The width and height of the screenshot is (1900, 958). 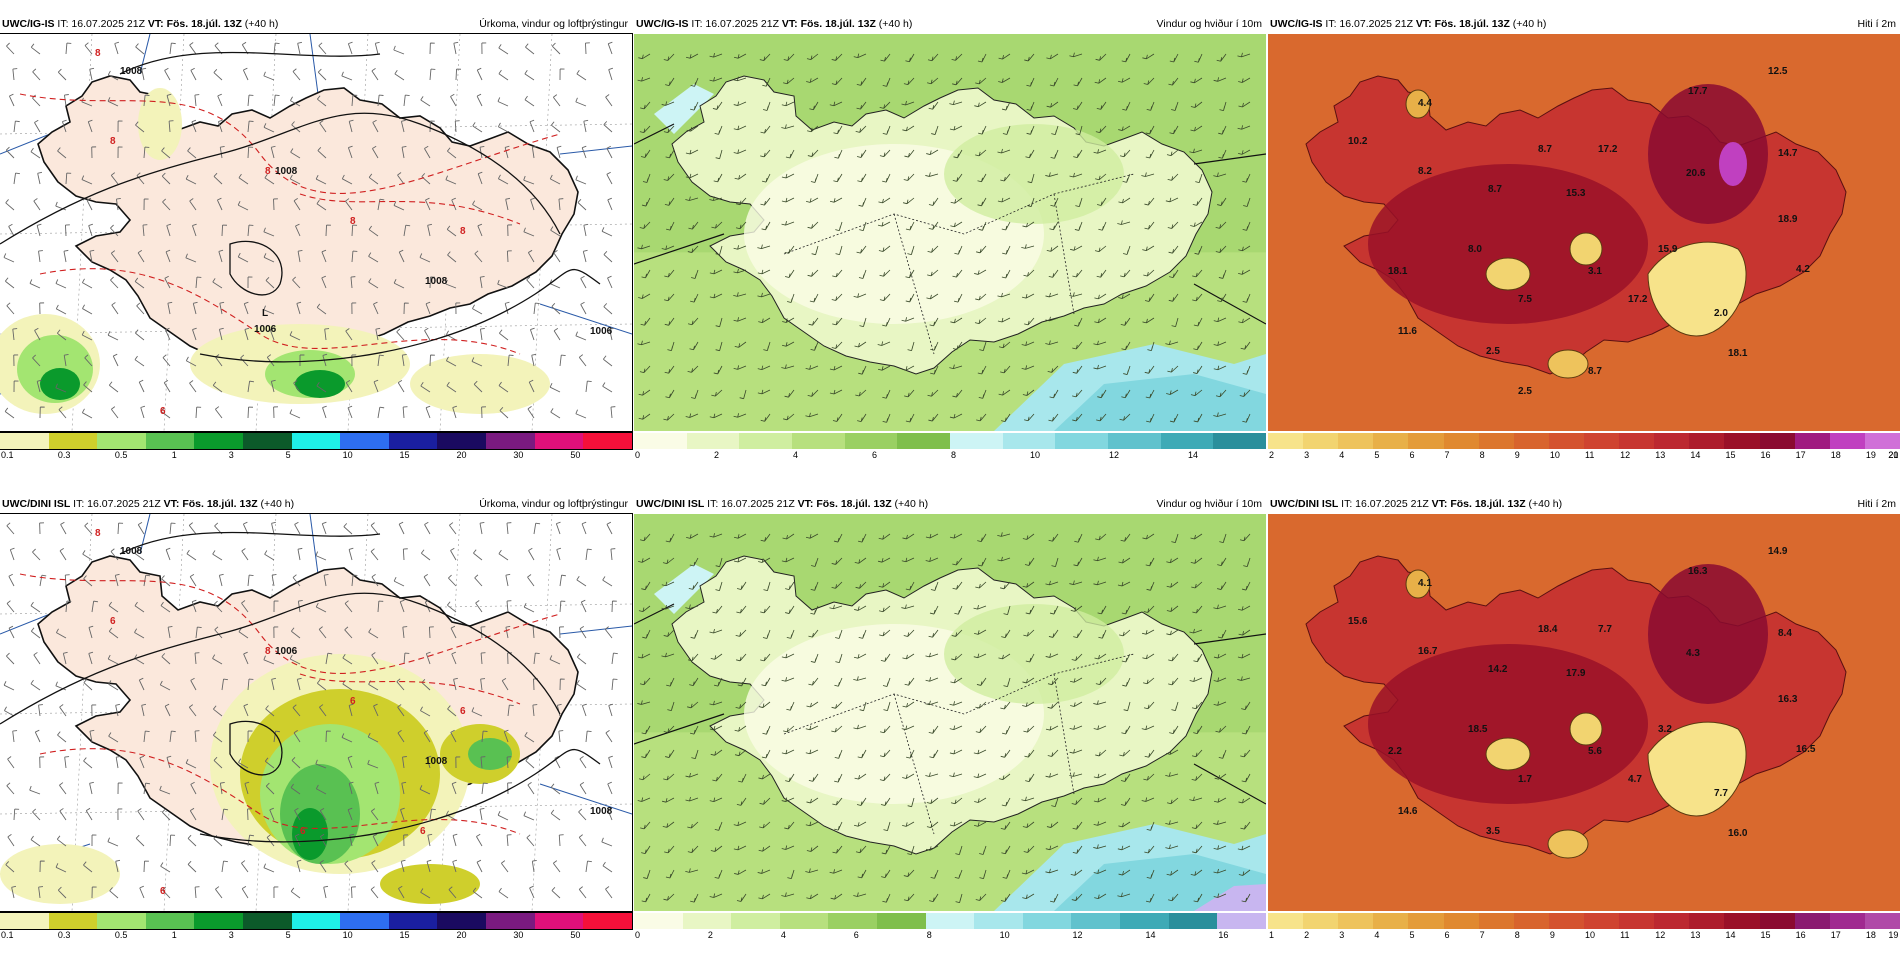 What do you see at coordinates (553, 504) in the screenshot?
I see `panel-title: Úrkoma, vindur og loftþrýstingur` at bounding box center [553, 504].